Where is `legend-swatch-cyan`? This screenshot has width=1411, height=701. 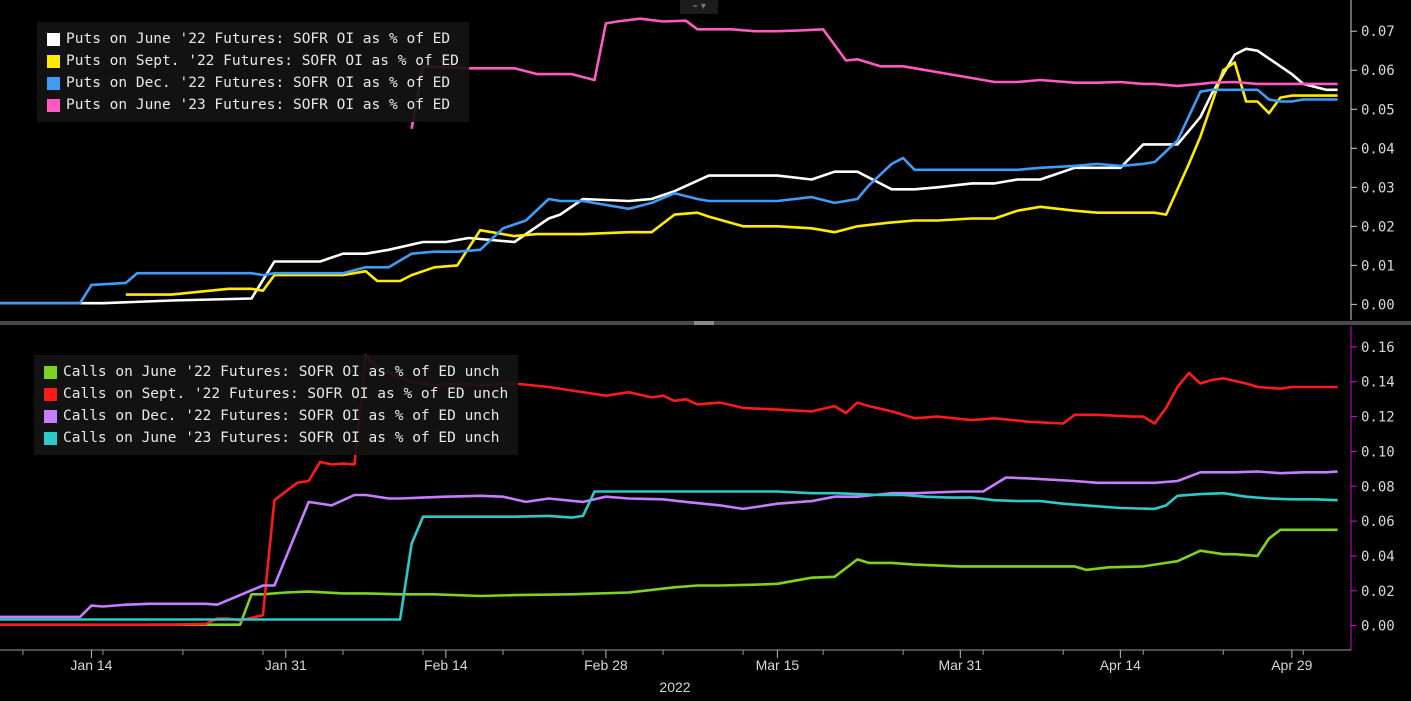
legend-swatch-cyan is located at coordinates (50, 438).